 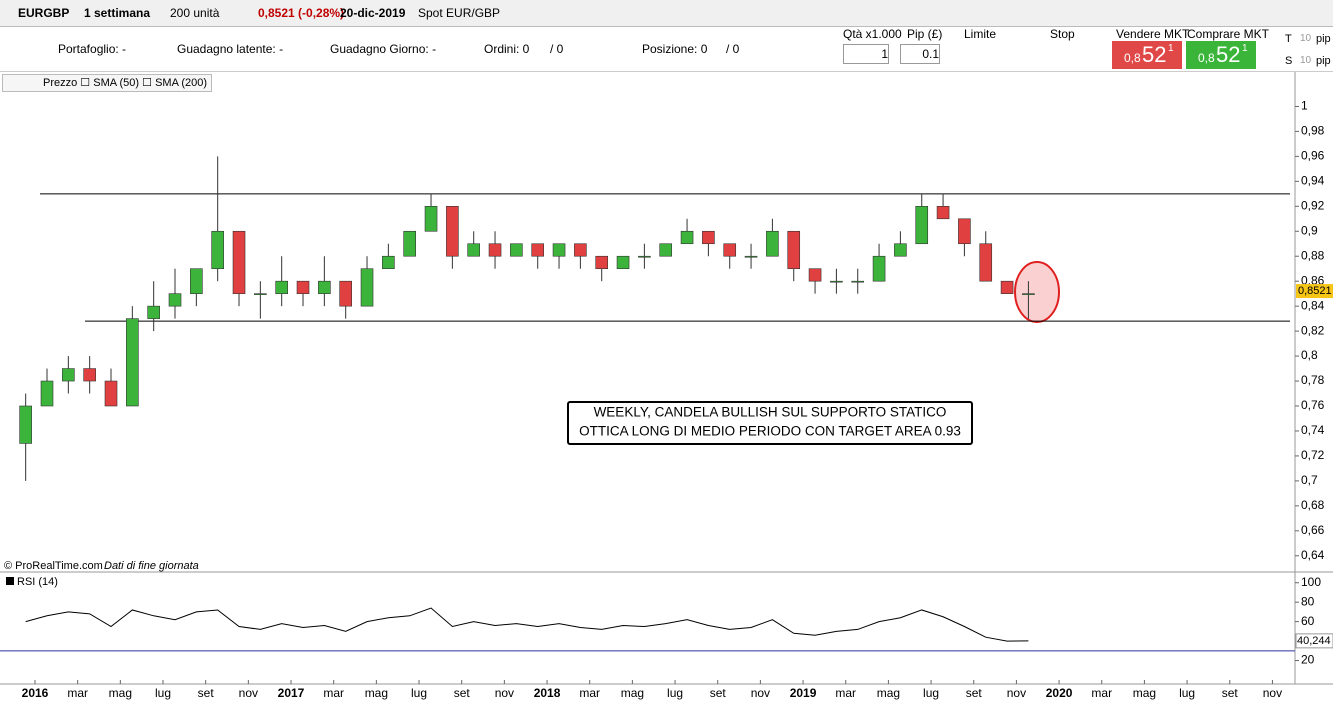 I want to click on stop: Stop, so click(x=1062, y=34).